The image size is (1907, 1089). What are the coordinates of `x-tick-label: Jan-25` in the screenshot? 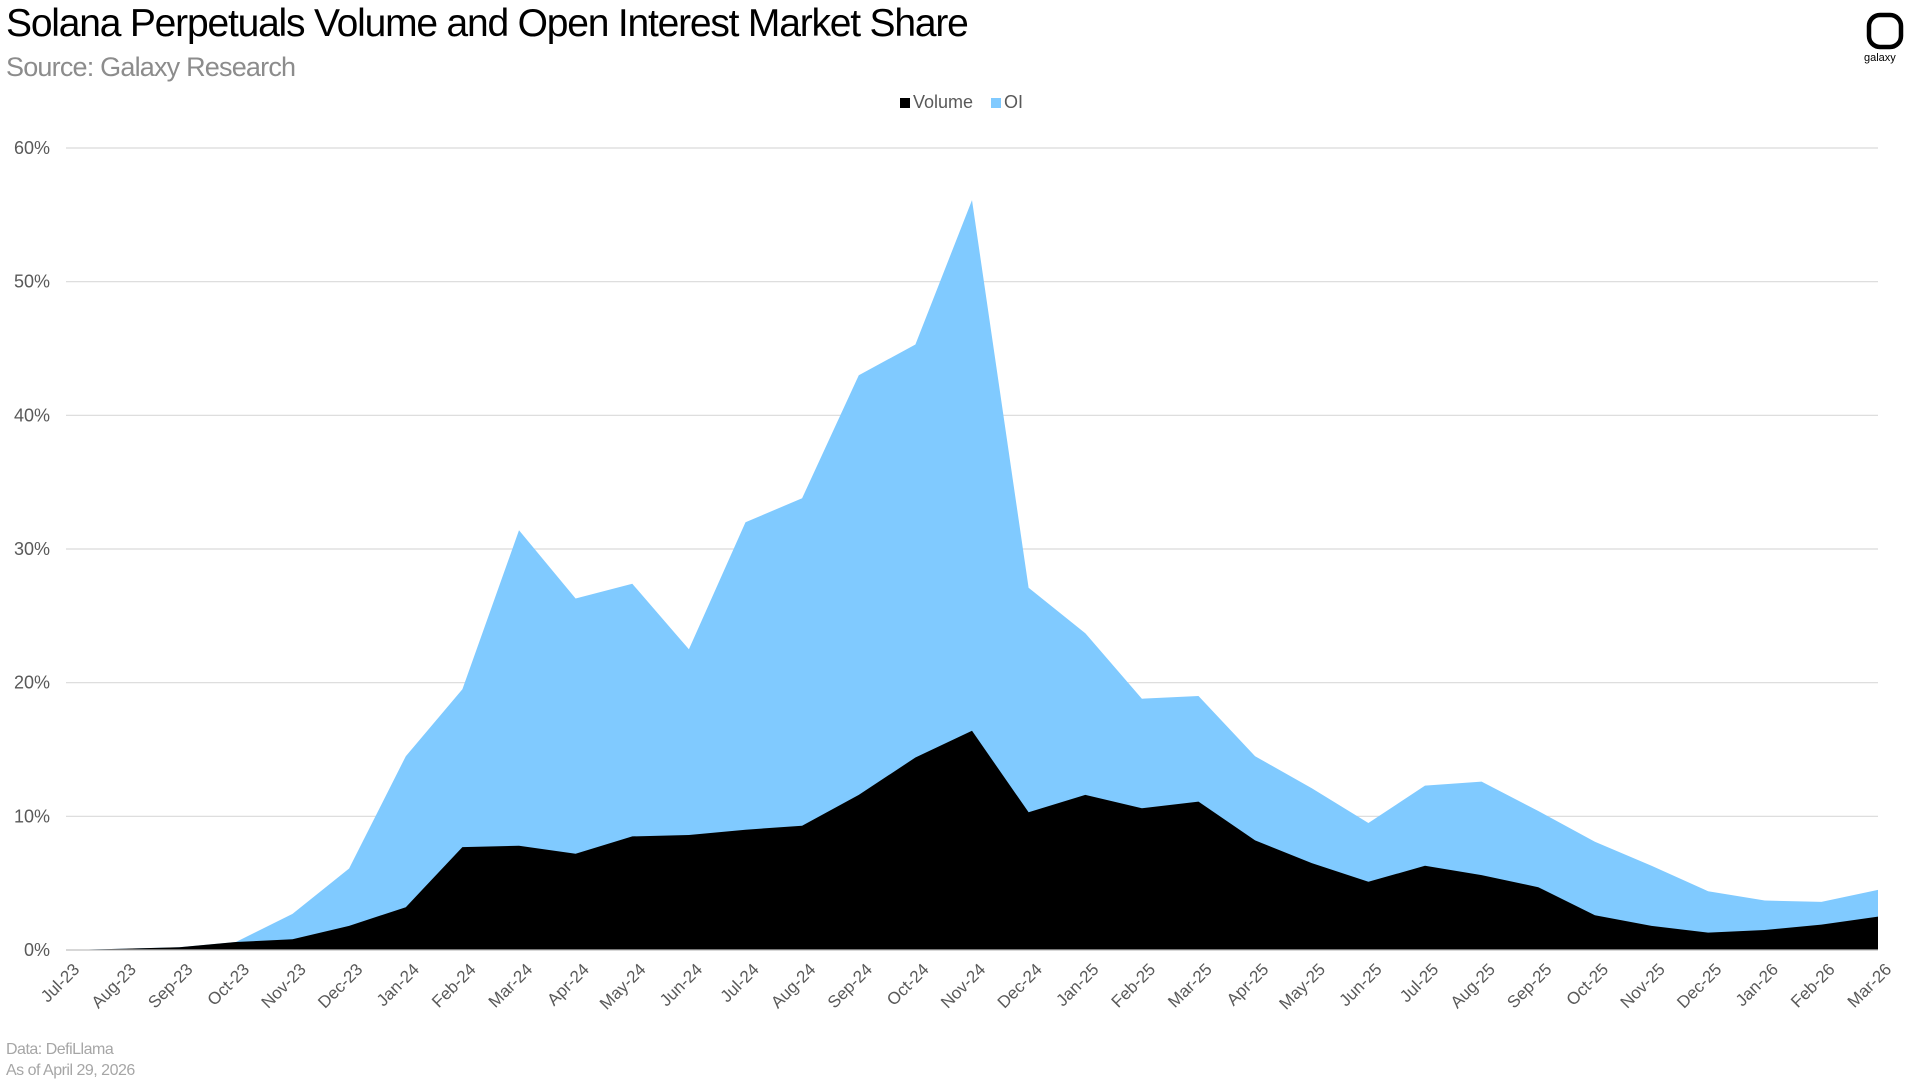 It's located at (1077, 985).